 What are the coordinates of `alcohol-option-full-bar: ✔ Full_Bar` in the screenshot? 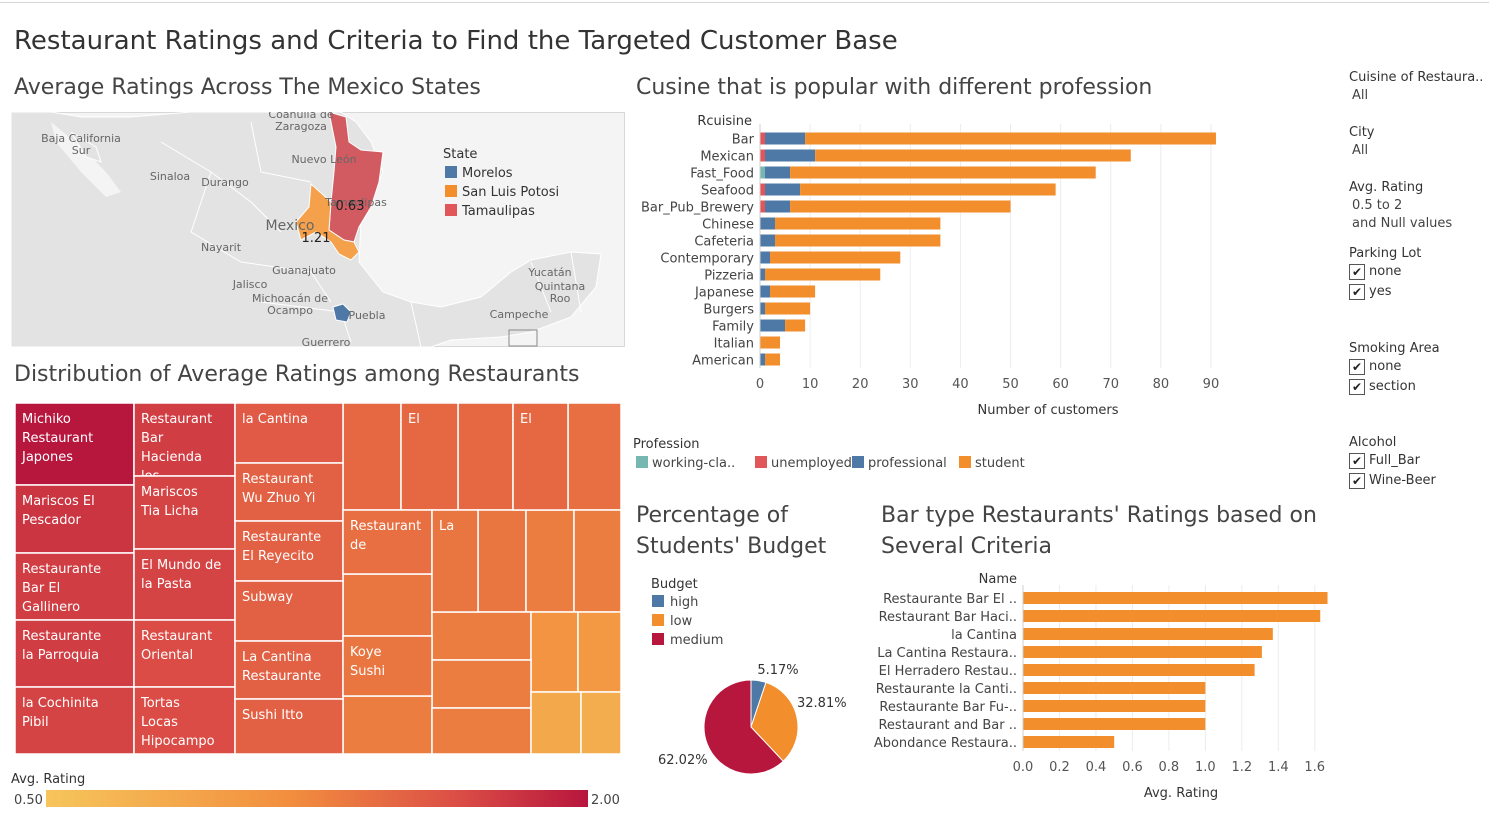 It's located at (1392, 460).